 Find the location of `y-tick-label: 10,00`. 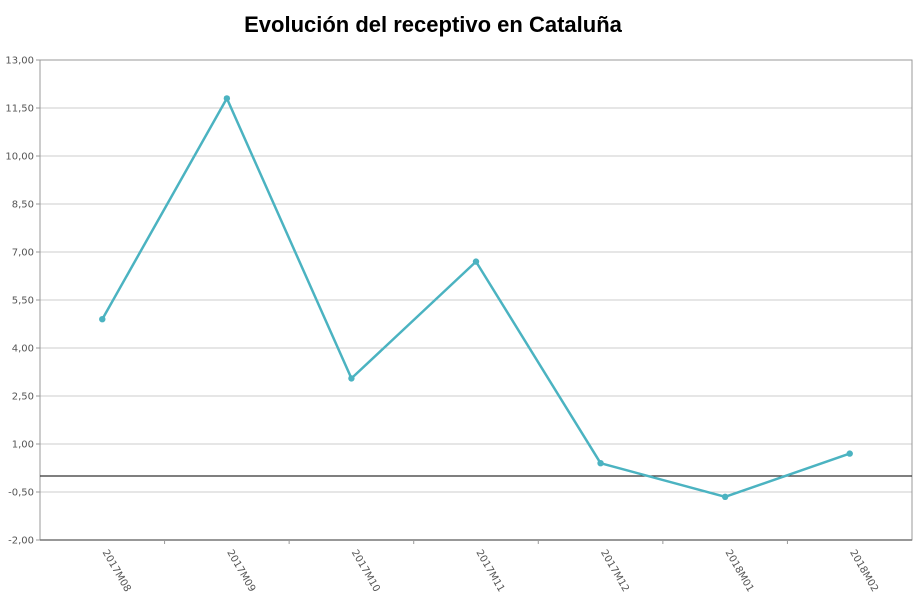

y-tick-label: 10,00 is located at coordinates (19, 157).